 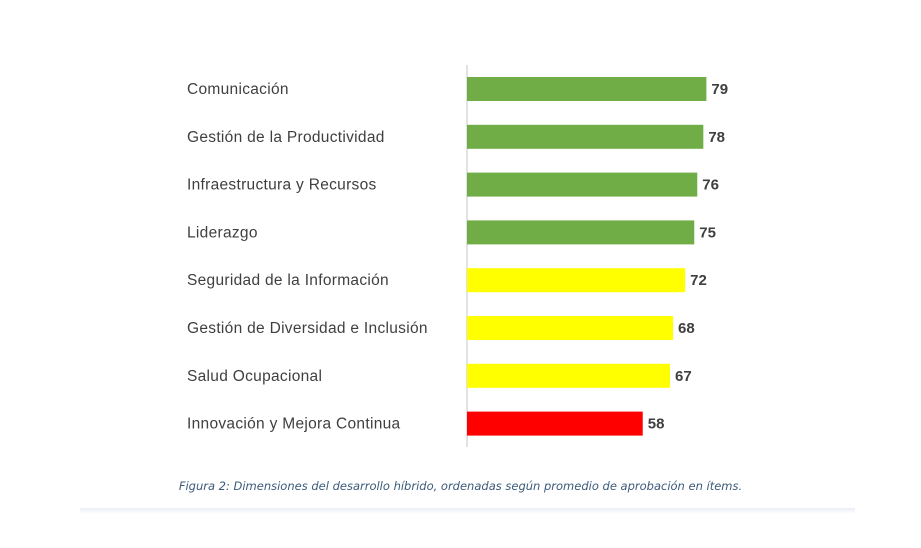 I want to click on category-label: Salud Ocupacional, so click(x=254, y=376).